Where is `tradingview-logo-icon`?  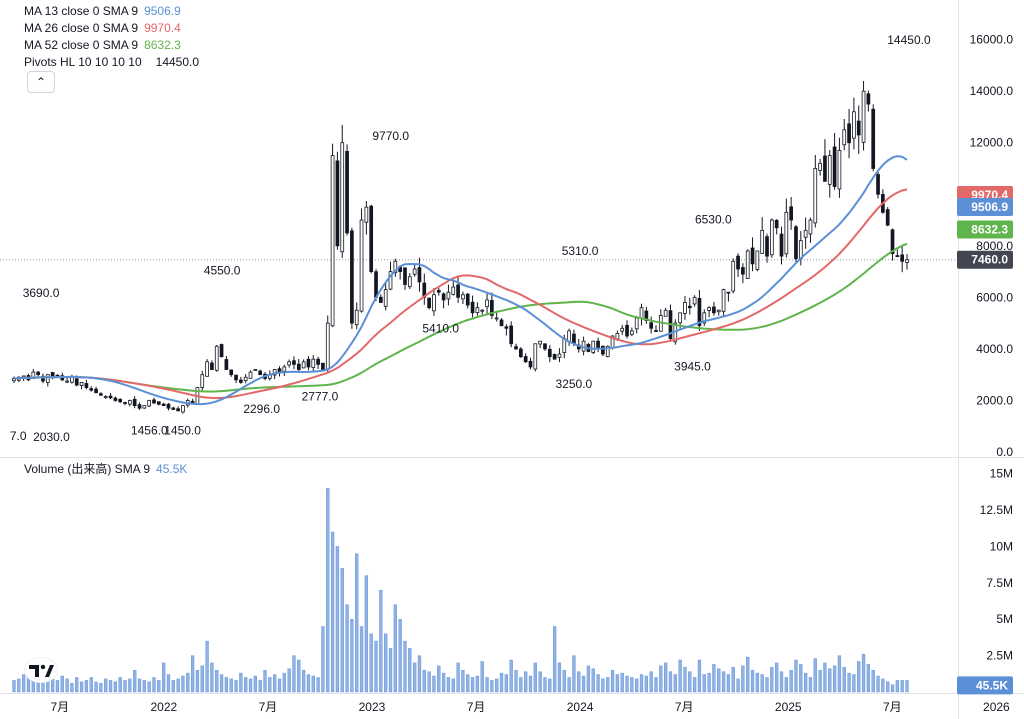
tradingview-logo-icon is located at coordinates (41, 670).